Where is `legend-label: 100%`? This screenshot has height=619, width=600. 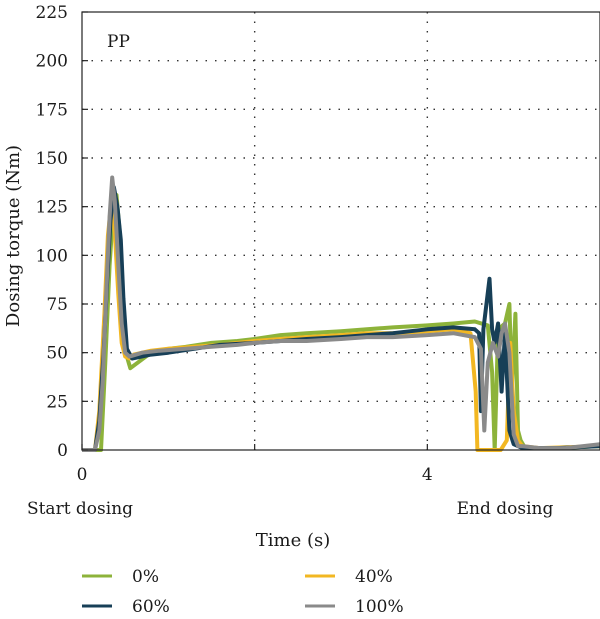
legend-label: 100% is located at coordinates (379, 607).